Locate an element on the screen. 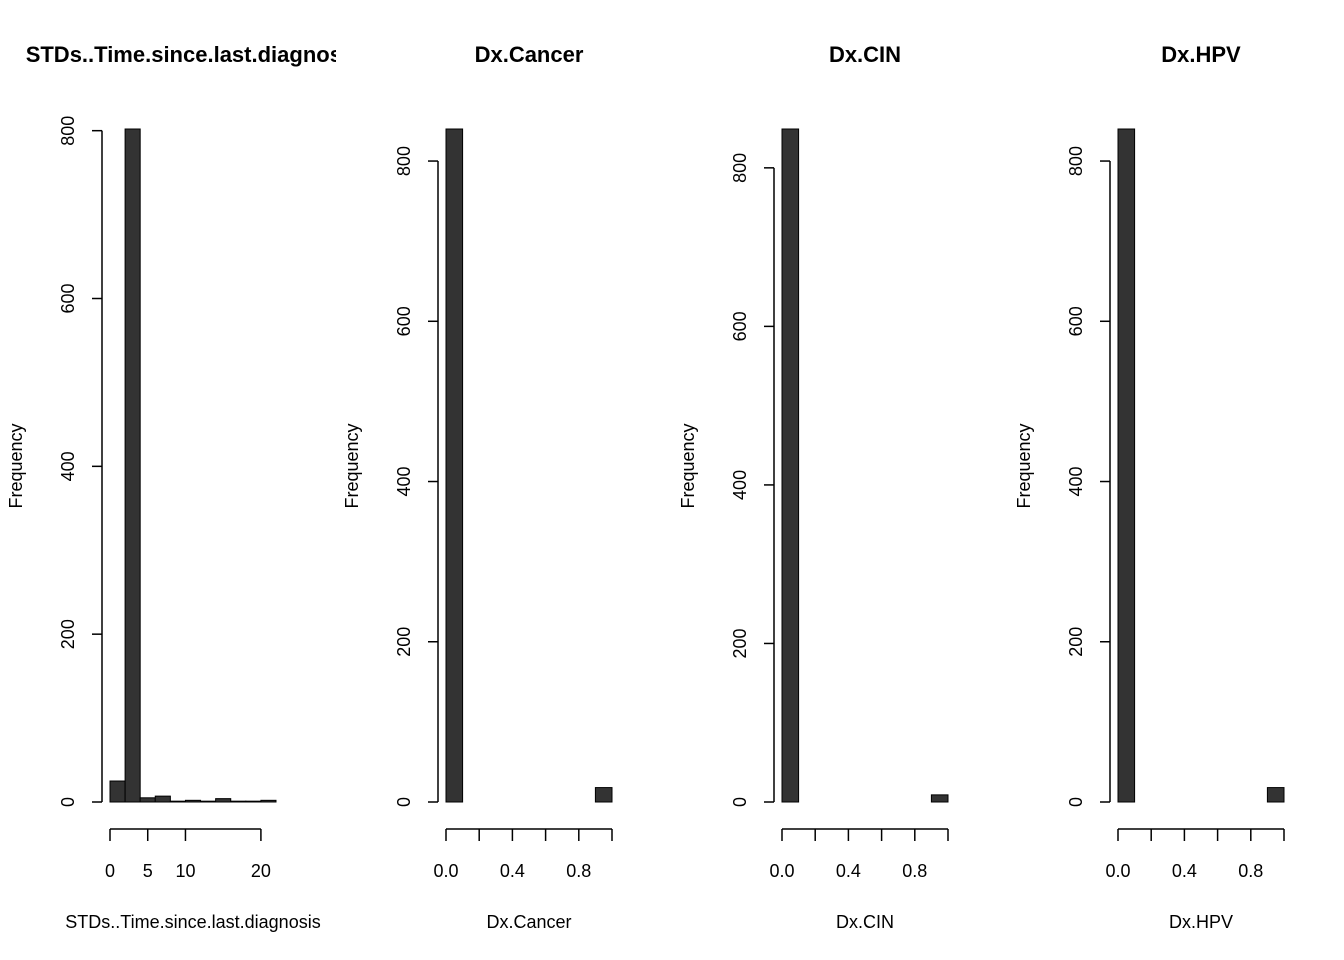  chart-title: Dx.CIN is located at coordinates (865, 54).